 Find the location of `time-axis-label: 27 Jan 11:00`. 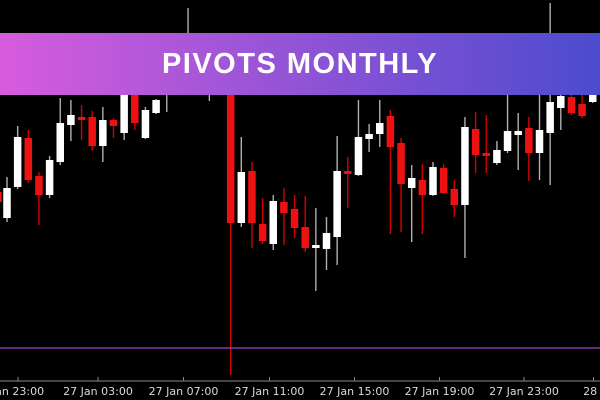

time-axis-label: 27 Jan 11:00 is located at coordinates (270, 391).